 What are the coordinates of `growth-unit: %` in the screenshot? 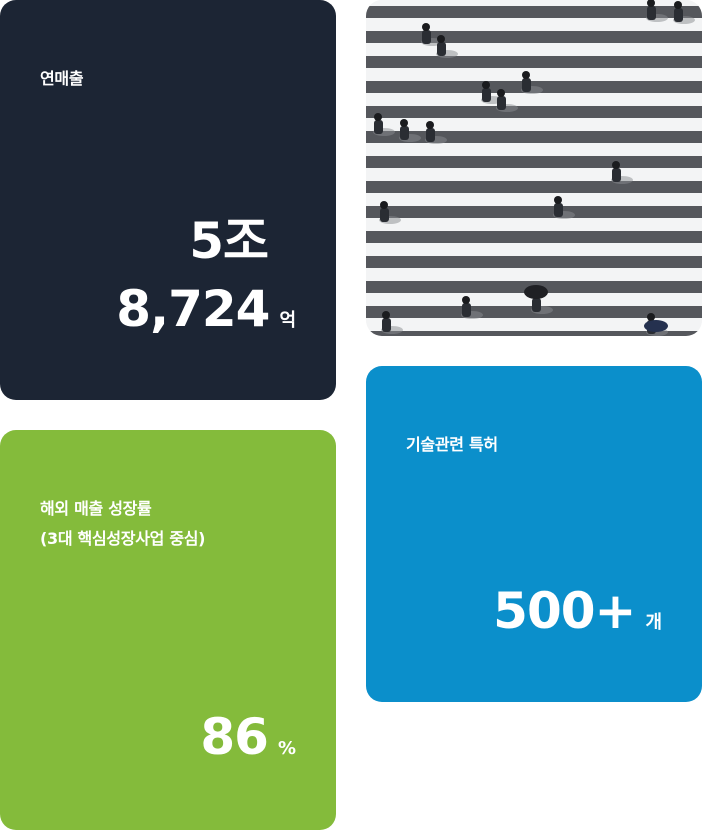 It's located at (286, 748).